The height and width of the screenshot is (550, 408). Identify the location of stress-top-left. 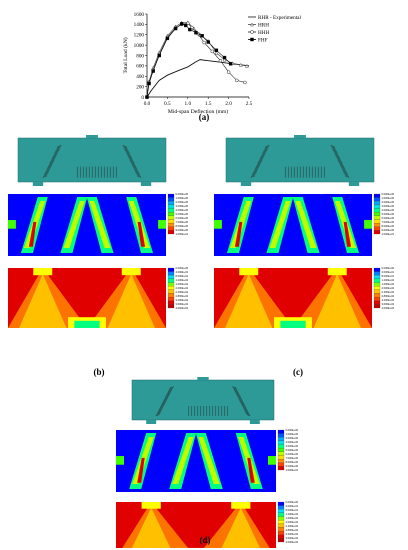
(249, 272).